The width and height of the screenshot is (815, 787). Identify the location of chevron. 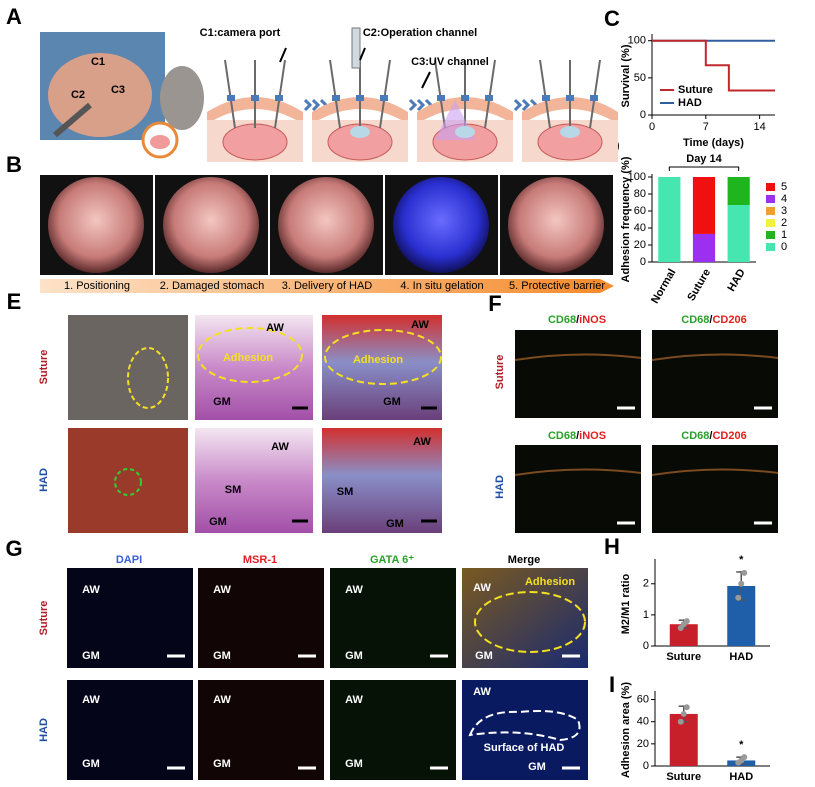
(518, 105).